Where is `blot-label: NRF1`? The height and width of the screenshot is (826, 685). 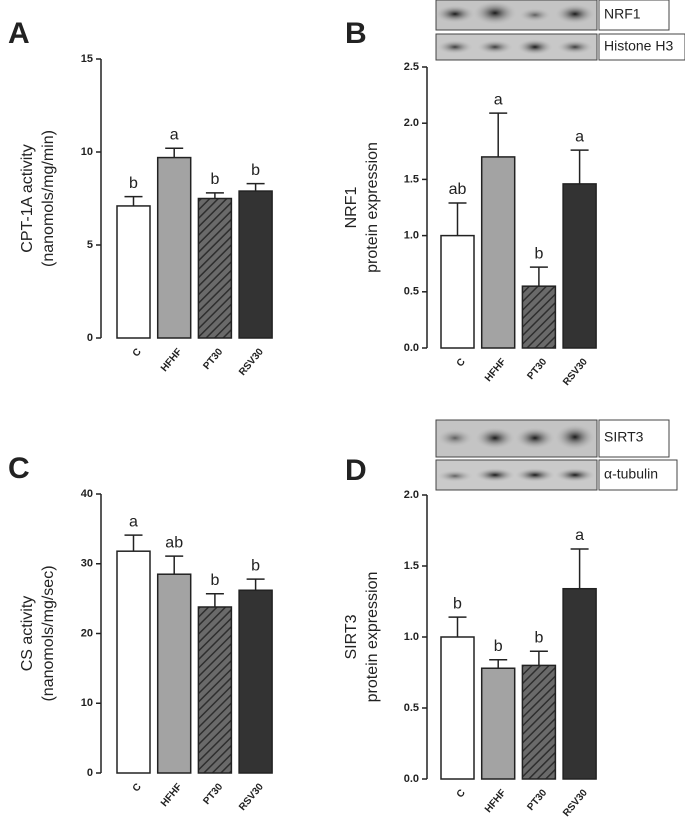
blot-label: NRF1 is located at coordinates (622, 14).